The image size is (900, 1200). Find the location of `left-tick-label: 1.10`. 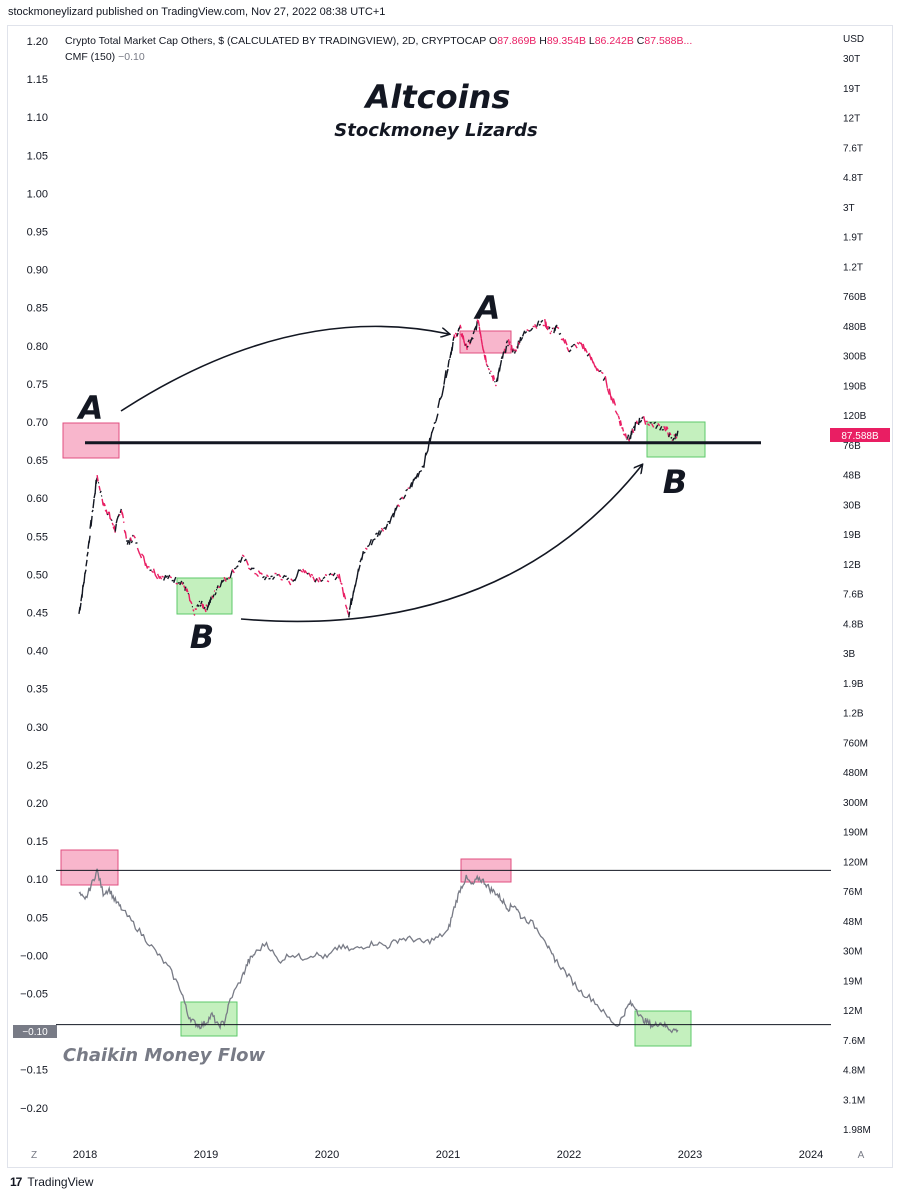

left-tick-label: 1.10 is located at coordinates (37, 118).